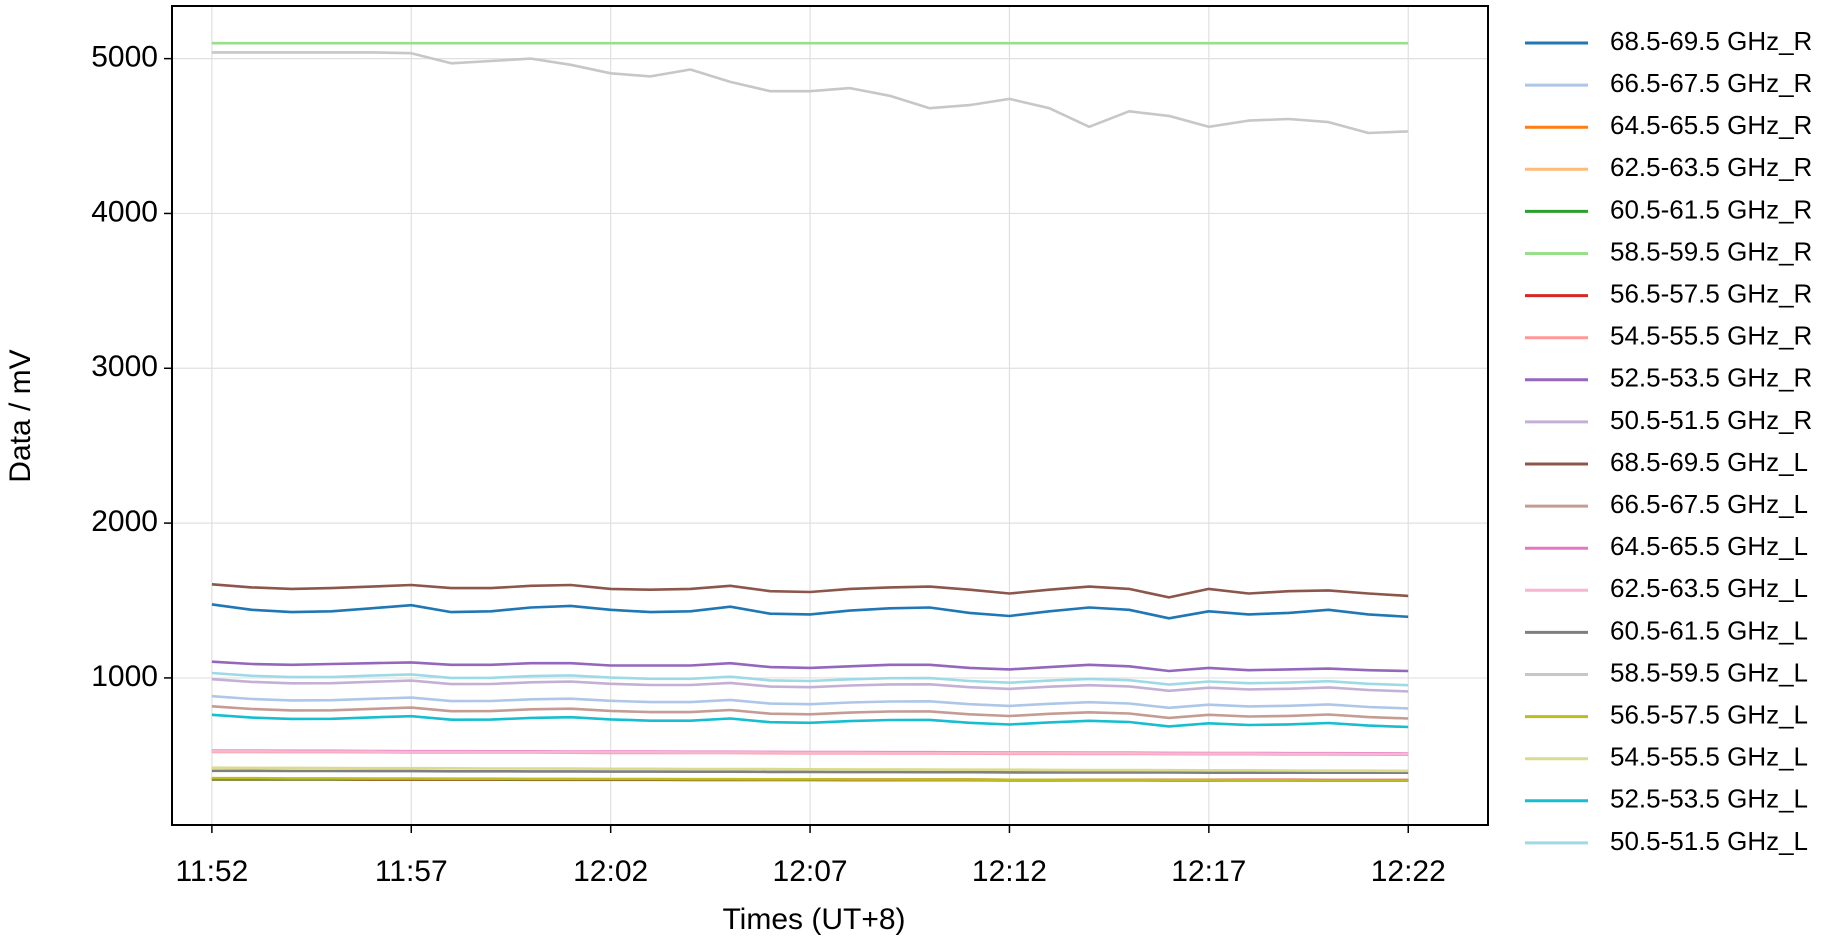  What do you see at coordinates (1408, 871) in the screenshot?
I see `x-tick-label: 12:22` at bounding box center [1408, 871].